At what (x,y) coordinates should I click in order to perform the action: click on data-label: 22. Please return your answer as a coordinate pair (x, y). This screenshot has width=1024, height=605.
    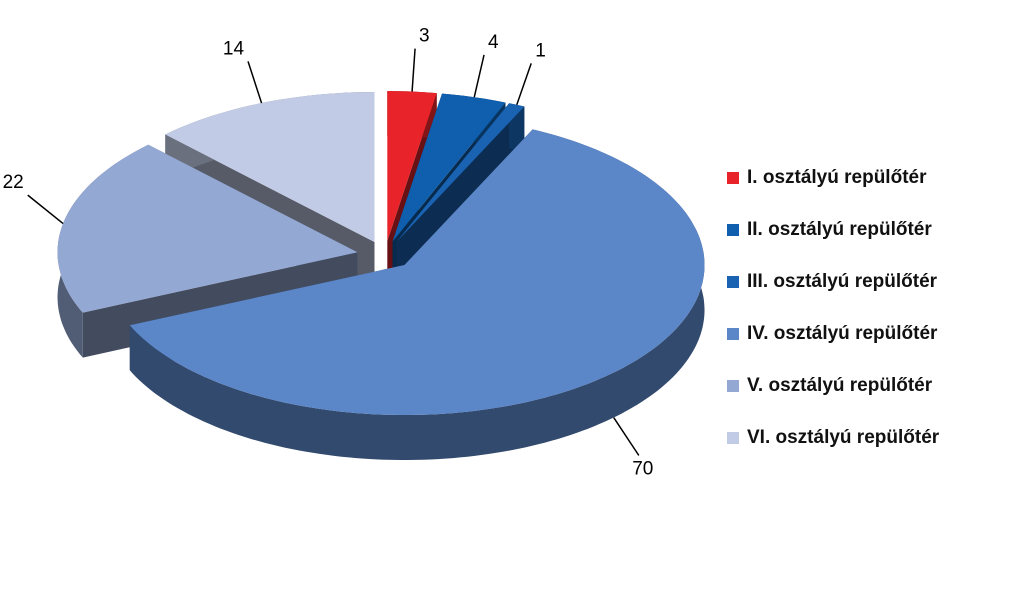
    Looking at the image, I should click on (13, 182).